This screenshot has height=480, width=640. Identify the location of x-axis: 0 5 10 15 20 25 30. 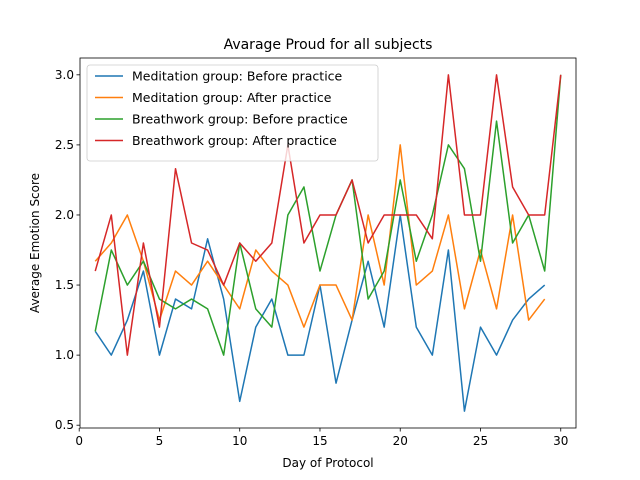
(321, 438).